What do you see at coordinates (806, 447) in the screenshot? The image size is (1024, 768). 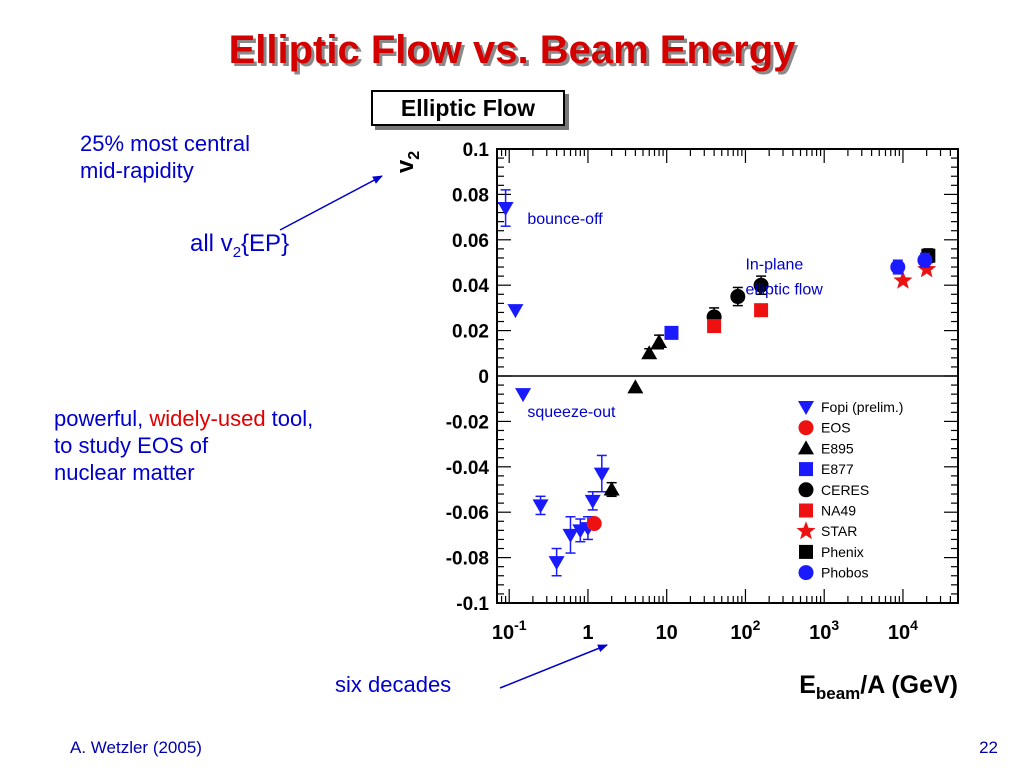 I see `legend-marker-e895` at bounding box center [806, 447].